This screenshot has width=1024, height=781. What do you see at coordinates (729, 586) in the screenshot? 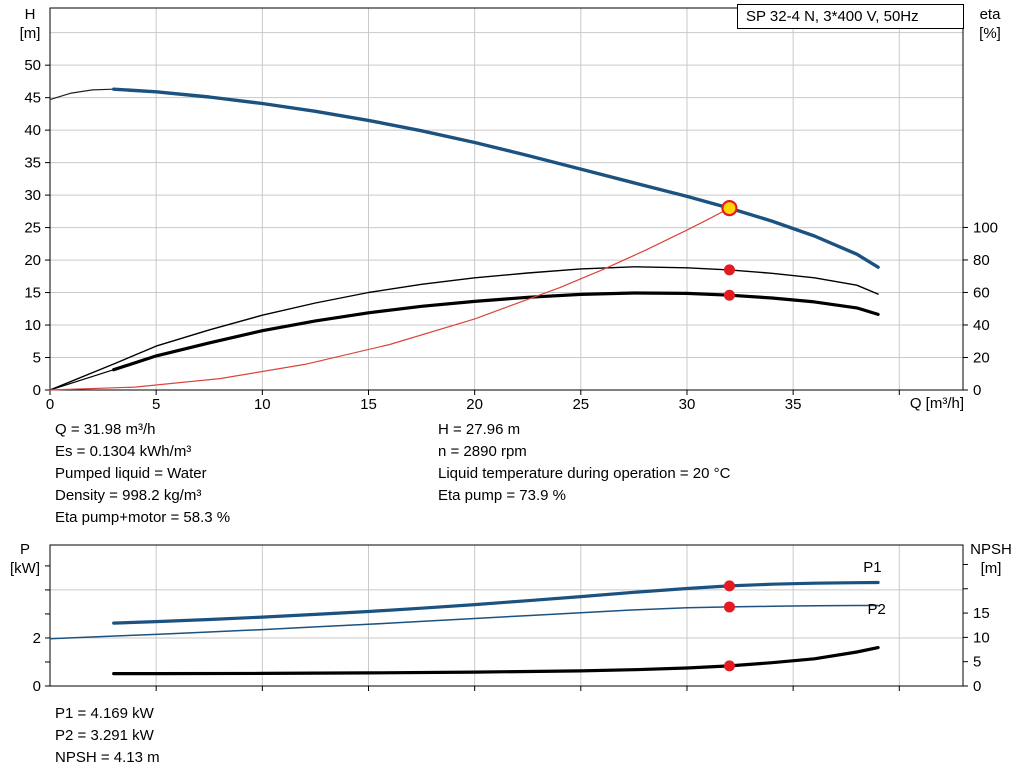
I see `p1-duty-dot` at bounding box center [729, 586].